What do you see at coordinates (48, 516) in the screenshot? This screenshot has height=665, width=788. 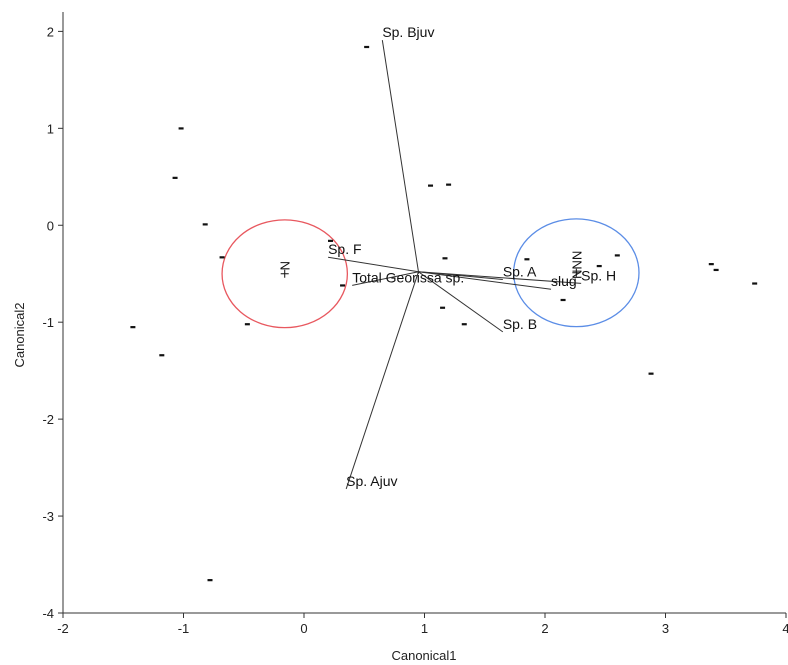 I see `y-tick-label: -3` at bounding box center [48, 516].